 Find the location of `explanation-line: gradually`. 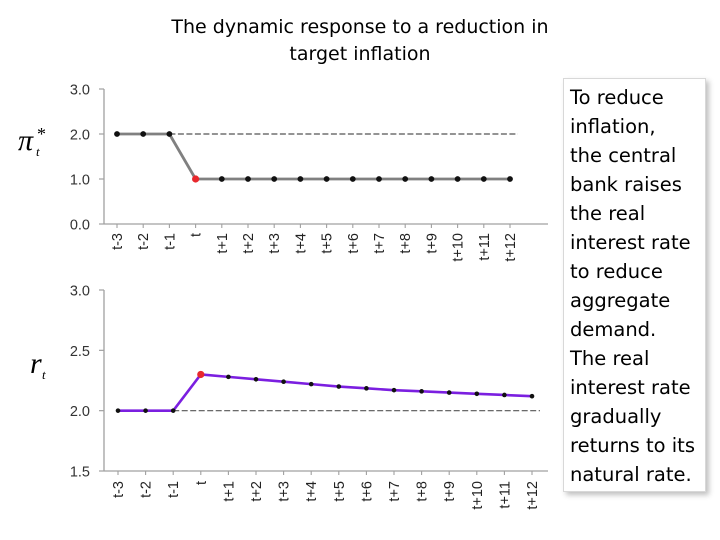

explanation-line: gradually is located at coordinates (616, 416).